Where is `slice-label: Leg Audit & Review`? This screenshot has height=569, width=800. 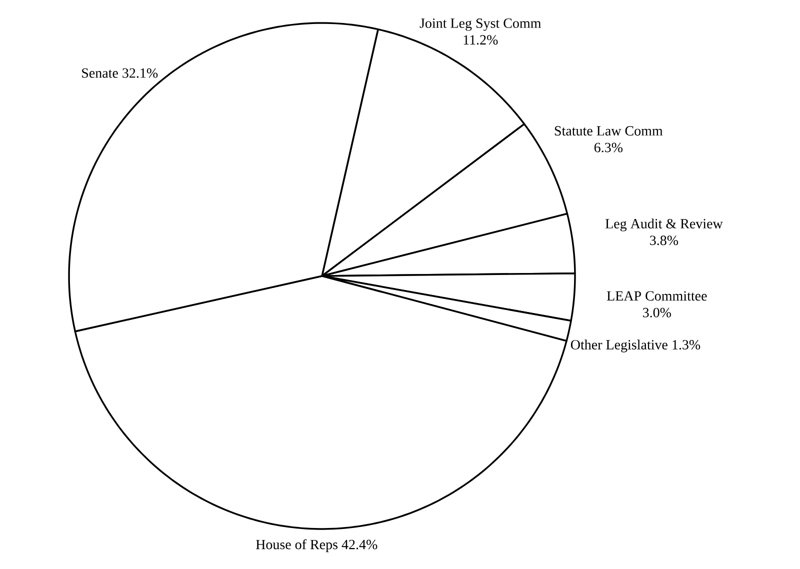 slice-label: Leg Audit & Review is located at coordinates (664, 225).